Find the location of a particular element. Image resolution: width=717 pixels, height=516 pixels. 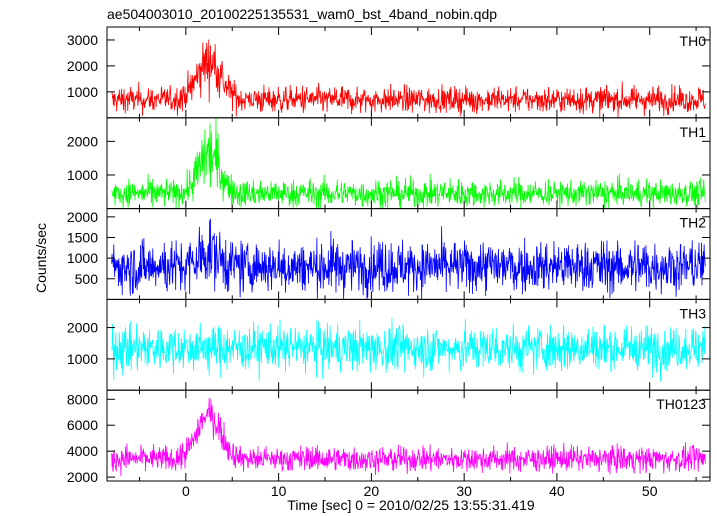

x-tick-label: 20 is located at coordinates (372, 491).